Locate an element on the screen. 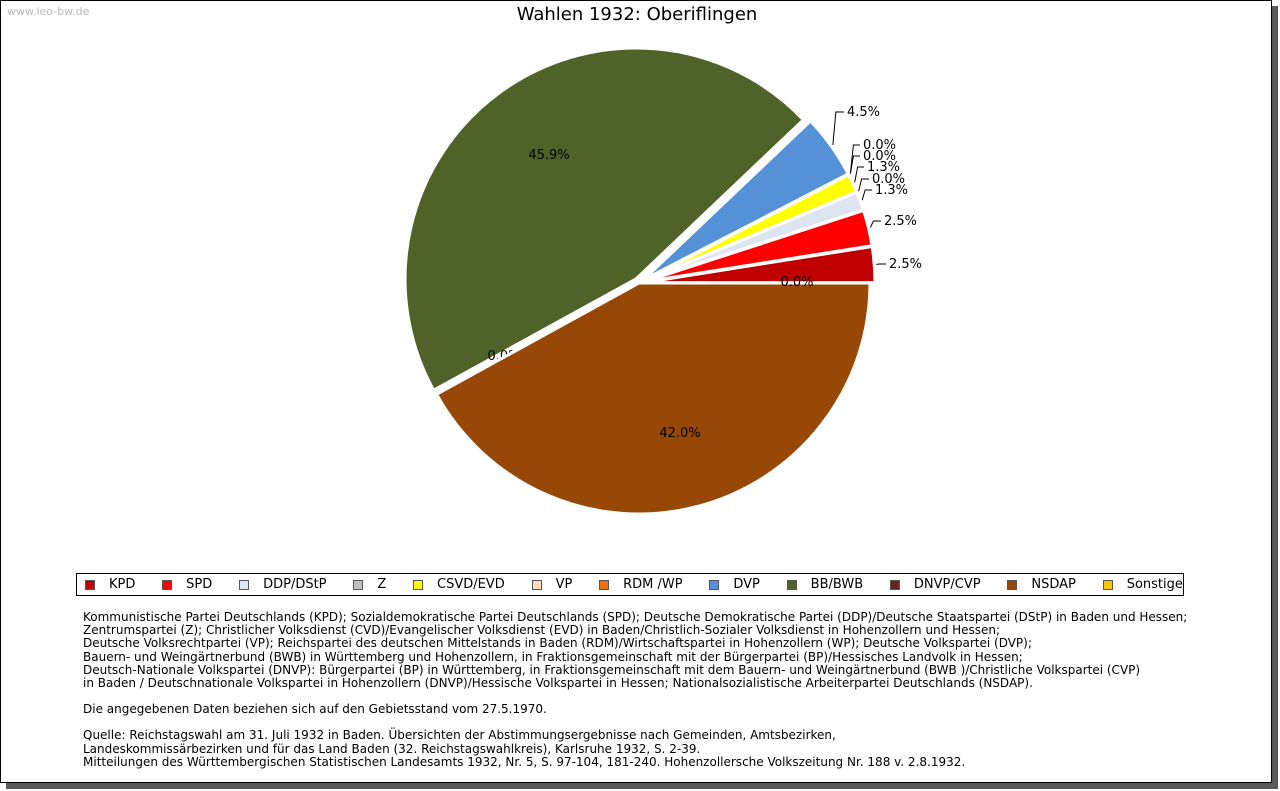 The image size is (1280, 791). legend-label: RDM /WP is located at coordinates (653, 584).